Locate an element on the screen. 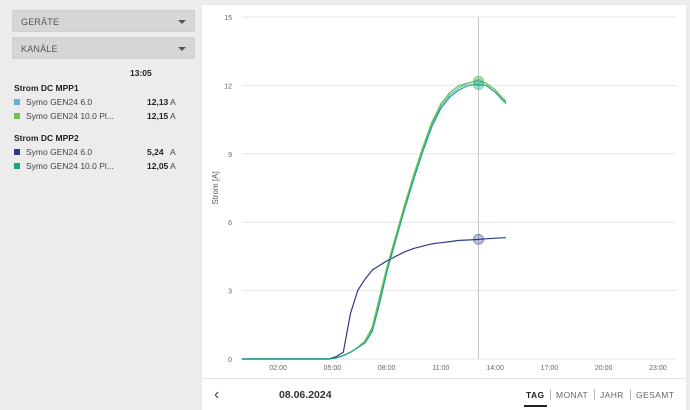 This screenshot has height=410, width=690. y-axis-label: Strom [A] is located at coordinates (215, 187).